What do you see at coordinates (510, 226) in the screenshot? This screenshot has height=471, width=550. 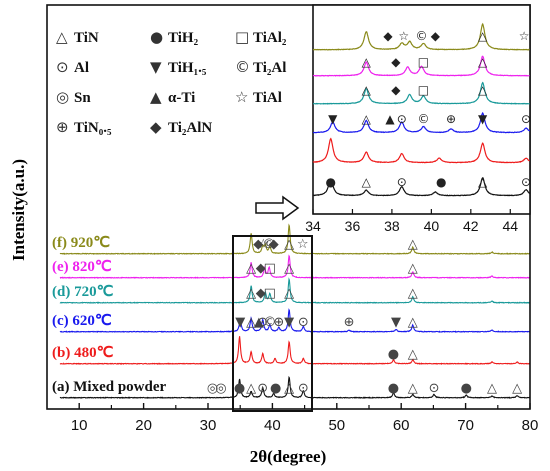 I see `inset-x-tick-label: 44` at bounding box center [510, 226].